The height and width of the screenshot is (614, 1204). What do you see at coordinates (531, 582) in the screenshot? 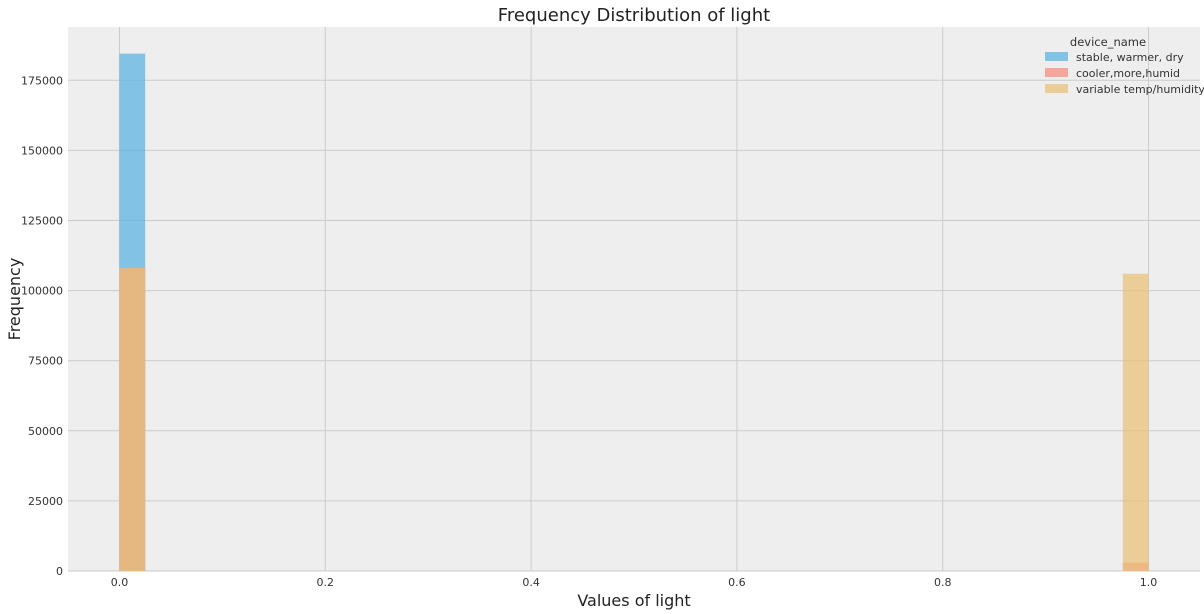
I see `x-tick-label: 0.4` at bounding box center [531, 582].